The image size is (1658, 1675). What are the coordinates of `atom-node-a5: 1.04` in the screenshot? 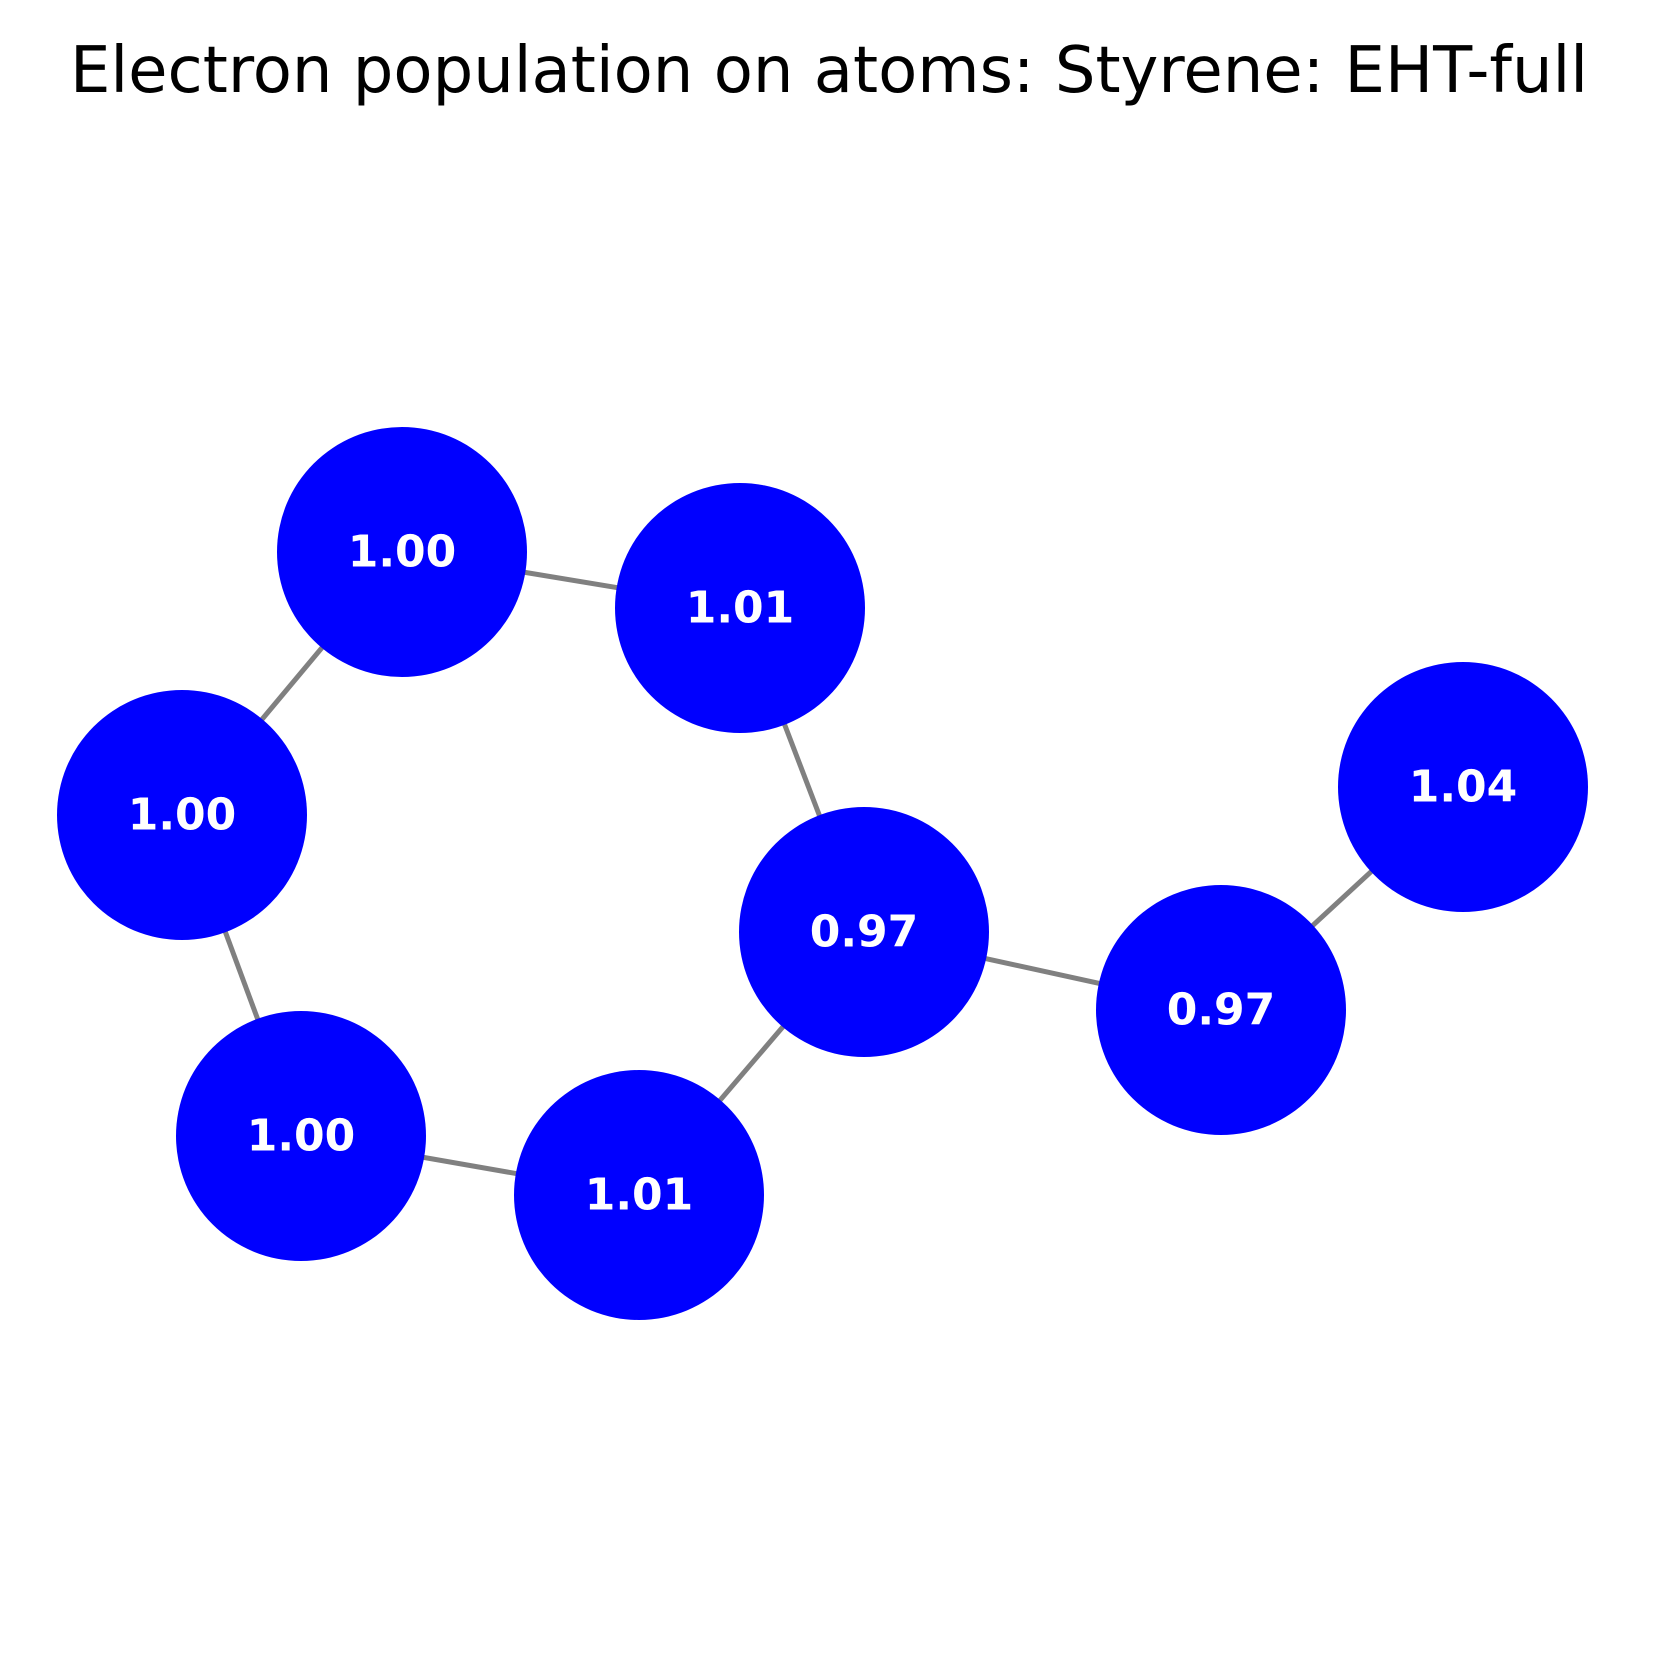 It's located at (1463, 787).